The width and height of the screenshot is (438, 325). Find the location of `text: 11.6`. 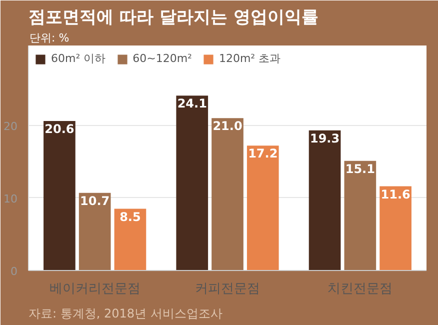

text: 11.6 is located at coordinates (395, 194).